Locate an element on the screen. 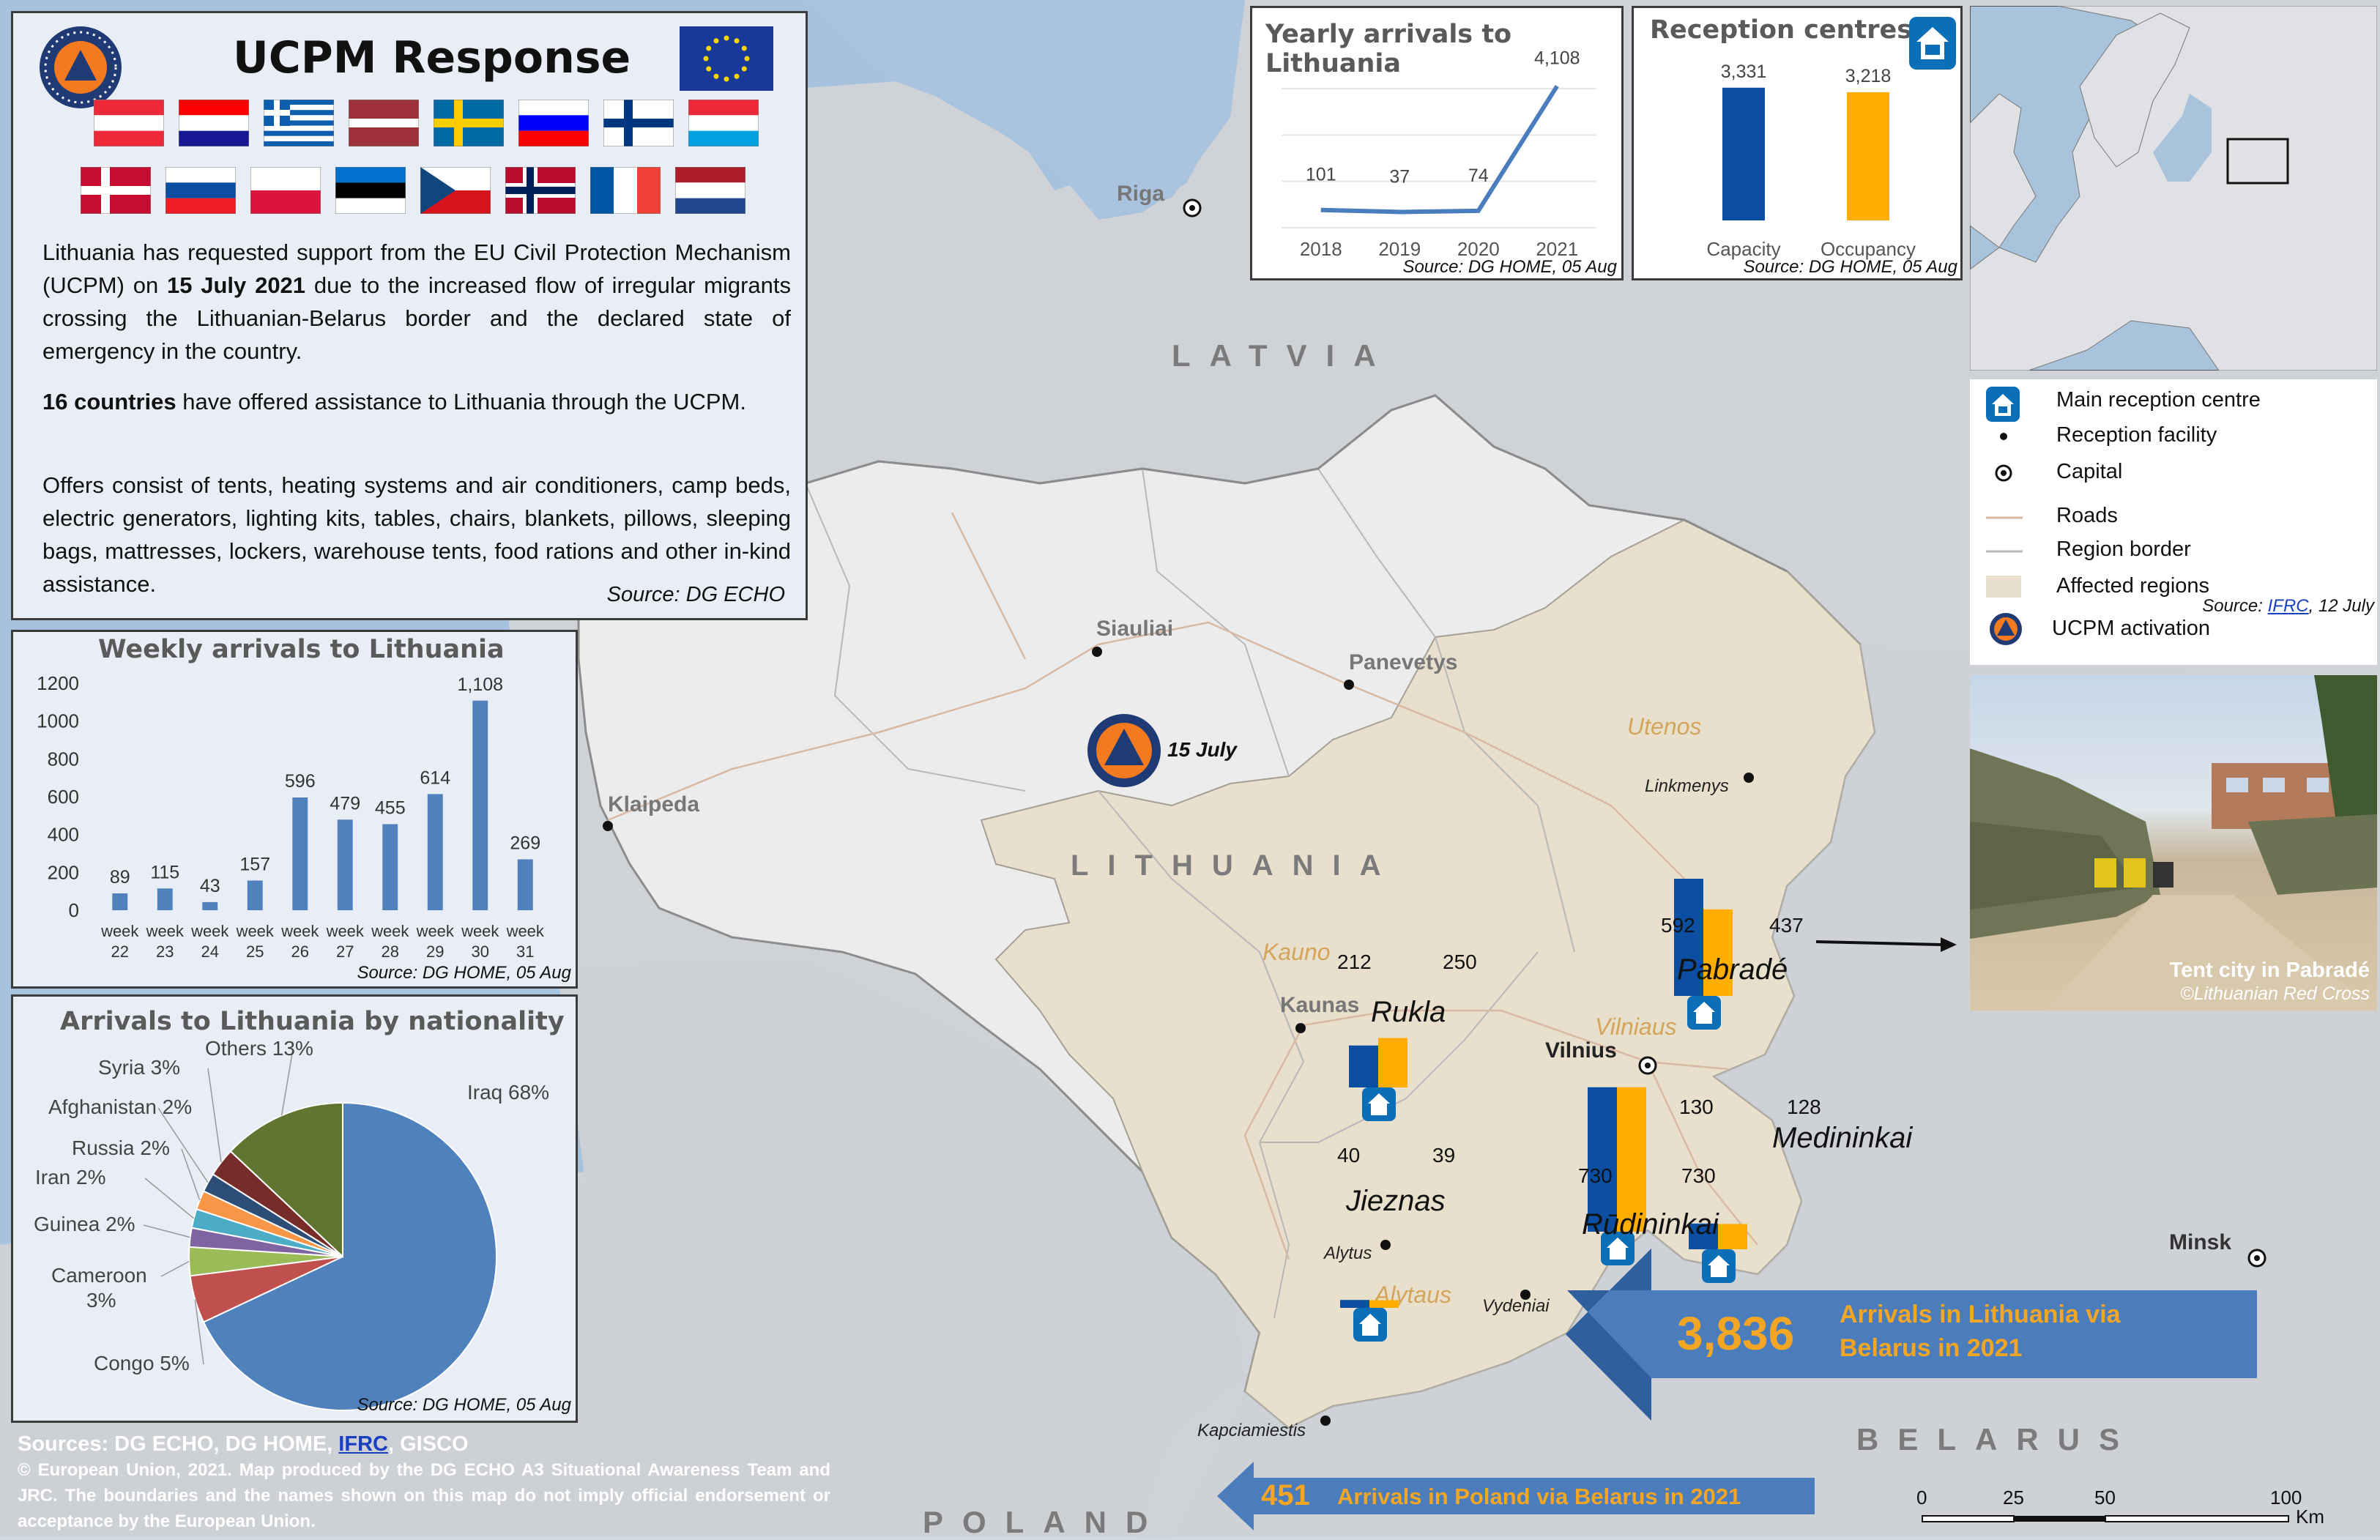 This screenshot has width=2380, height=1540. centre-name: Jieznas is located at coordinates (1396, 1201).